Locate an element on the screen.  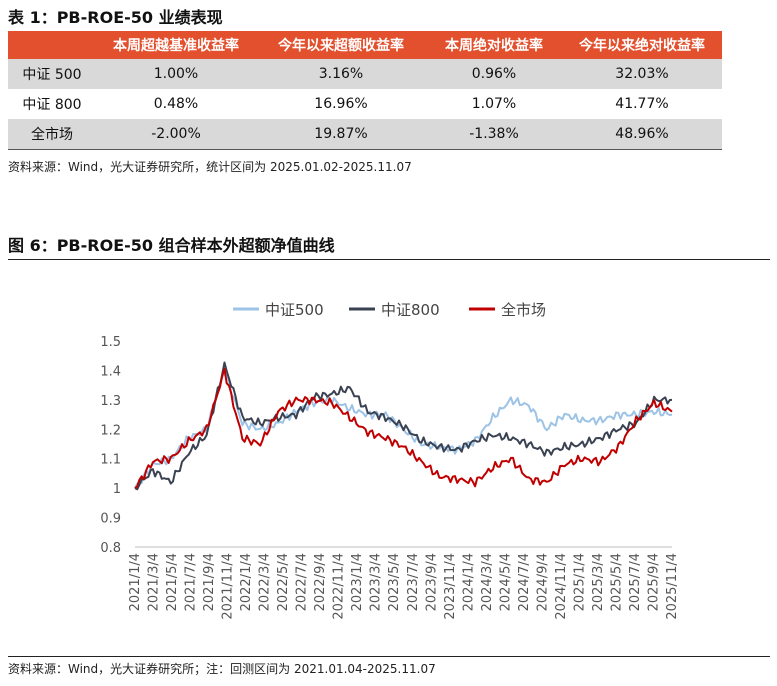
legend-label: 中证800 is located at coordinates (410, 310).